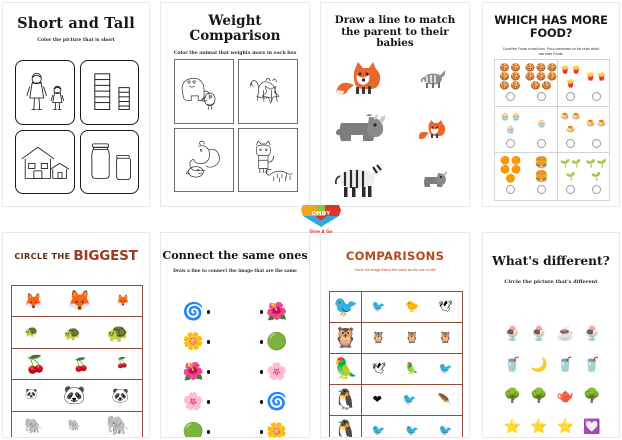 The width and height of the screenshot is (622, 440). What do you see at coordinates (204, 91) in the screenshot?
I see `weight-cell-gorilla-toucan` at bounding box center [204, 91].